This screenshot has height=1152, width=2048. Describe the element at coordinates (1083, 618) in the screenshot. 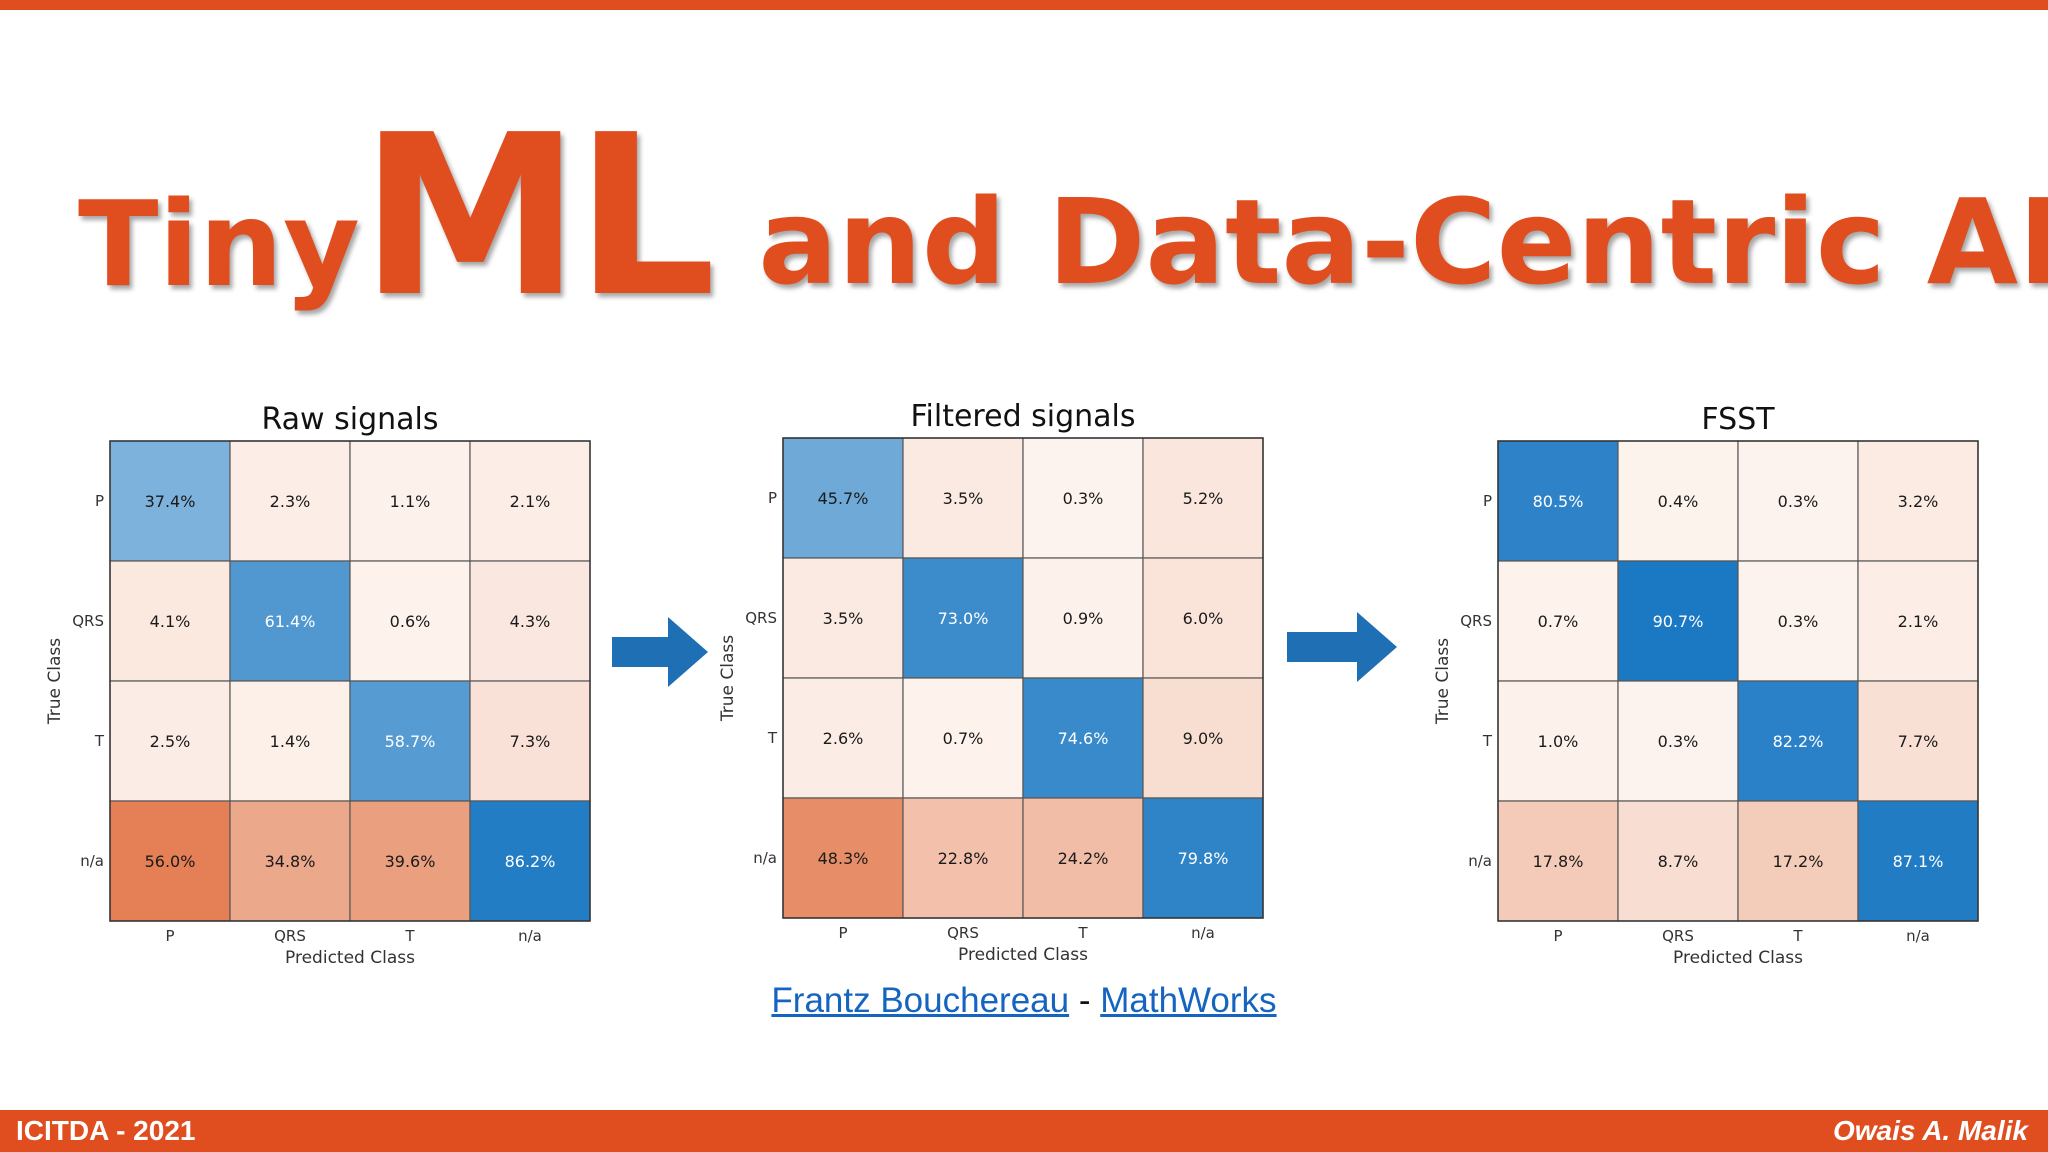

I see `cell-label: 0.9%` at that location.